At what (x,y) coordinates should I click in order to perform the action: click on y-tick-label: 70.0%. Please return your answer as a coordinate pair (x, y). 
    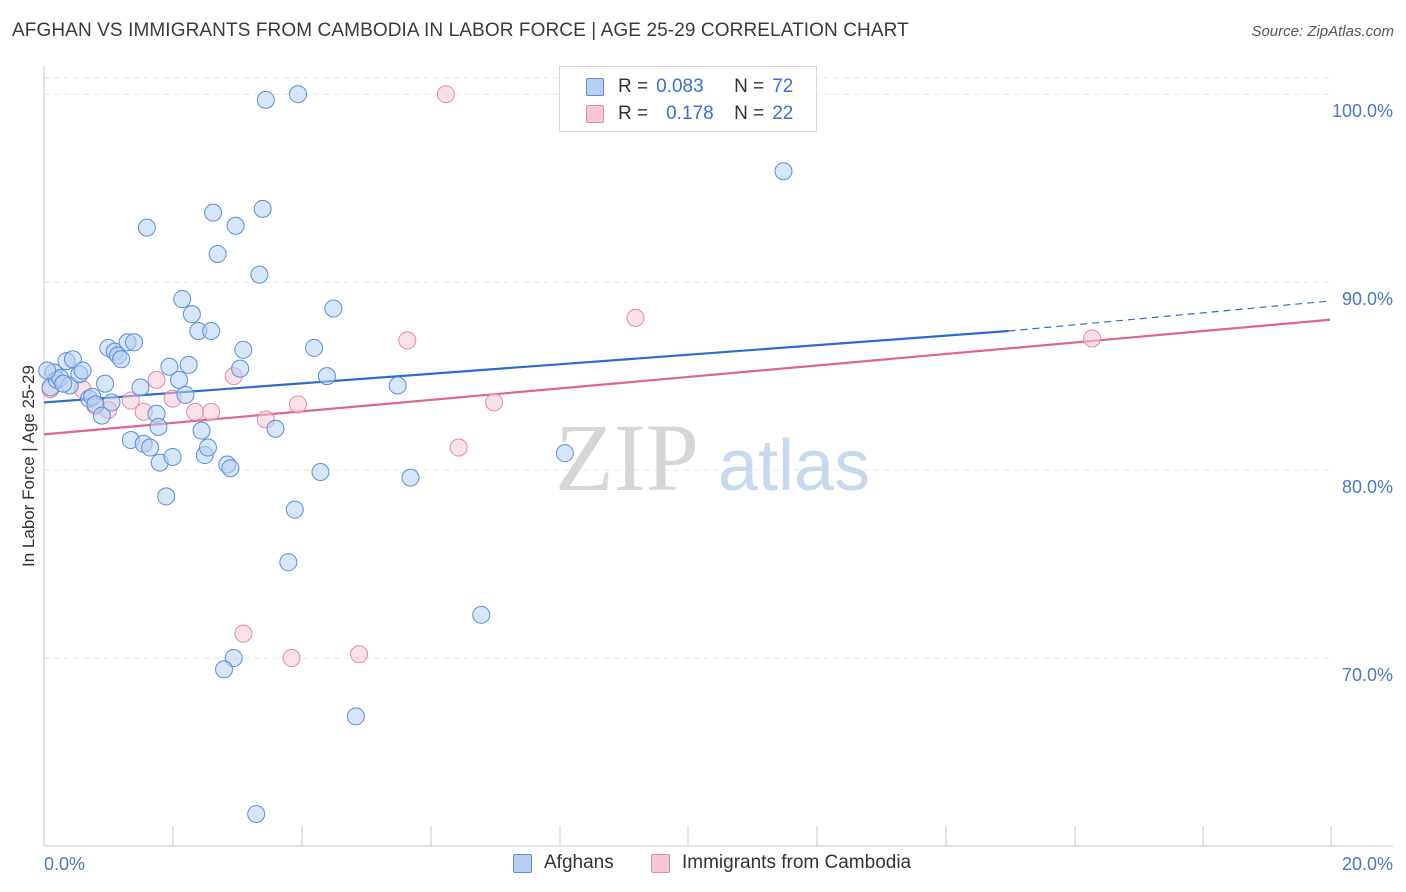
    Looking at the image, I should click on (1367, 675).